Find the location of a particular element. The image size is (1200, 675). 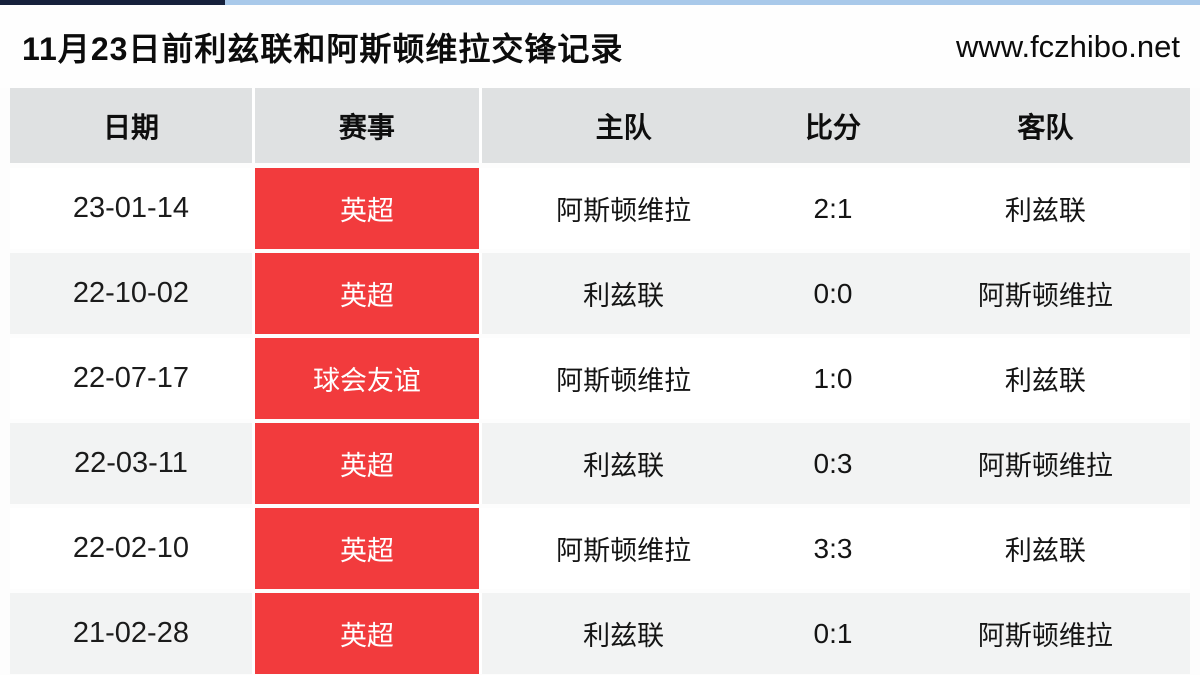

match-date: 22-10-02 is located at coordinates (130, 293).